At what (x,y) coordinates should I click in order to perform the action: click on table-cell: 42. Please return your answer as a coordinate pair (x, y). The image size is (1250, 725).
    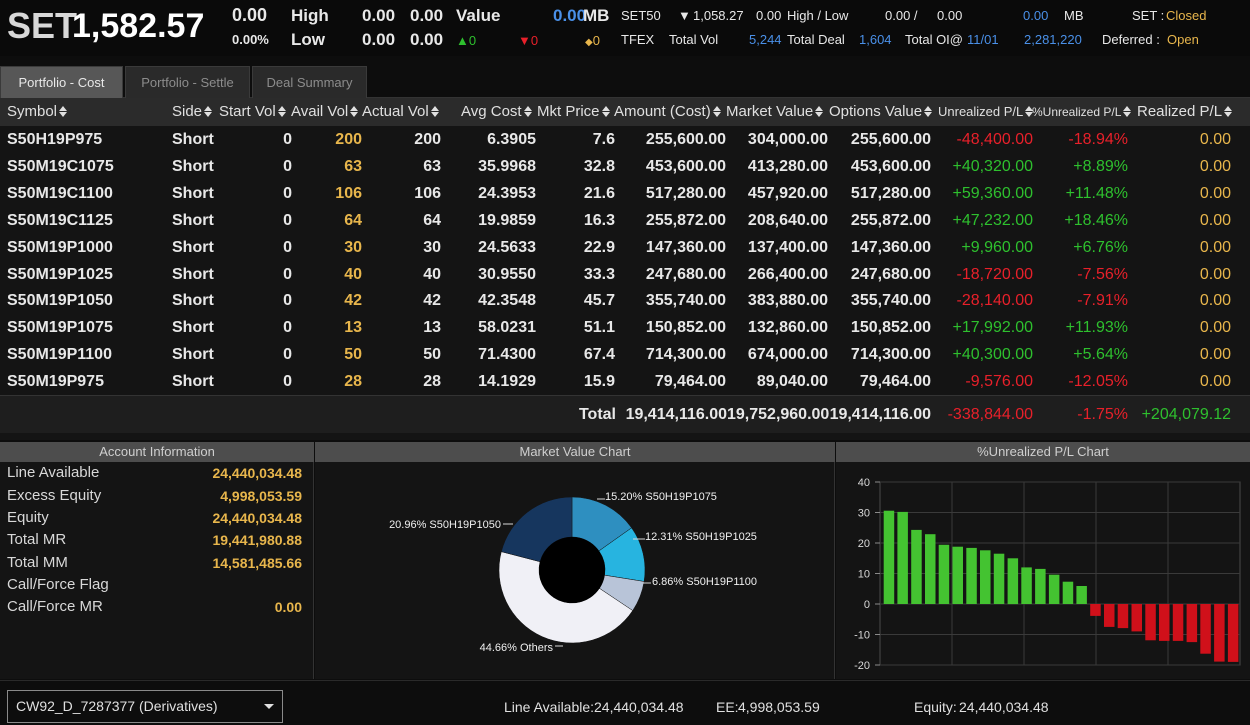
    Looking at the image, I should click on (353, 301).